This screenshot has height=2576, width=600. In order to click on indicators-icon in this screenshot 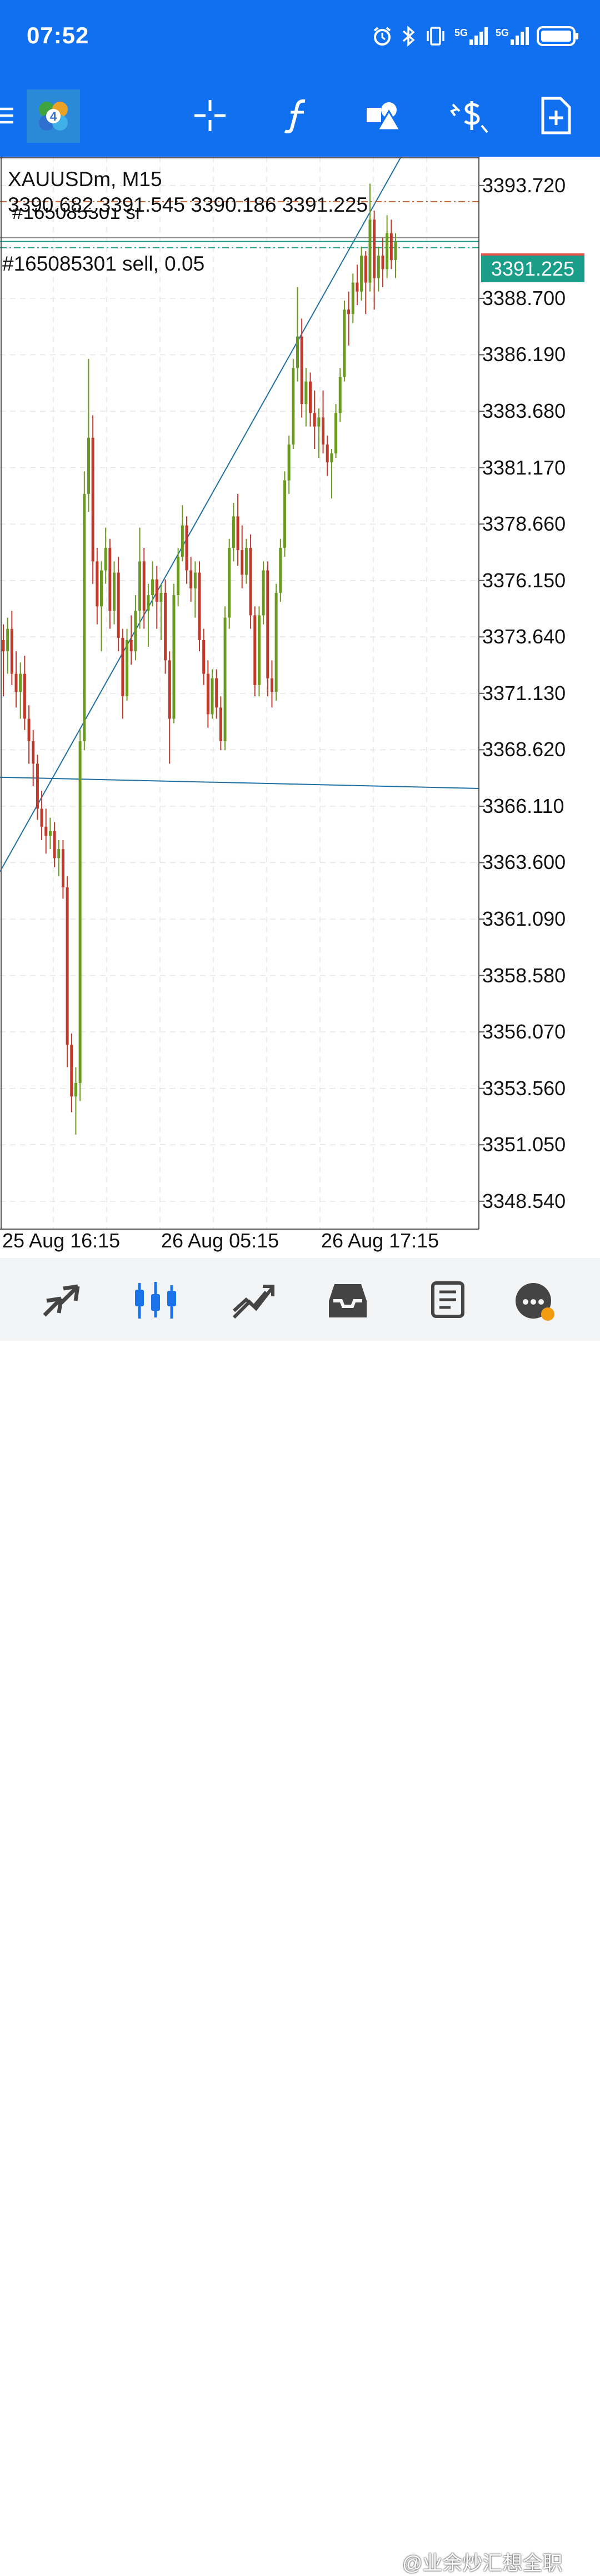, I will do `click(296, 116)`.